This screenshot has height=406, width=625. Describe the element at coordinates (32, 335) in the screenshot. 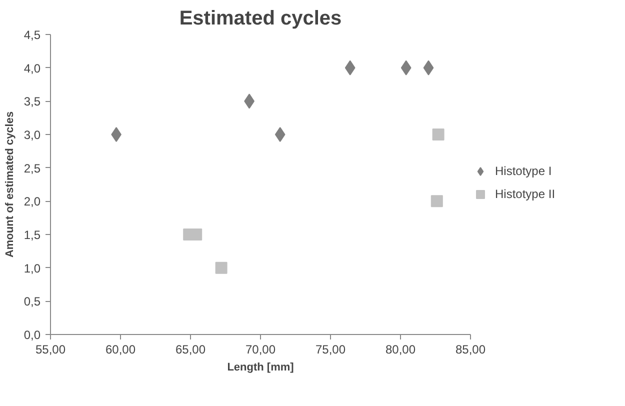

I see `y-tick-label: 0,0` at that location.